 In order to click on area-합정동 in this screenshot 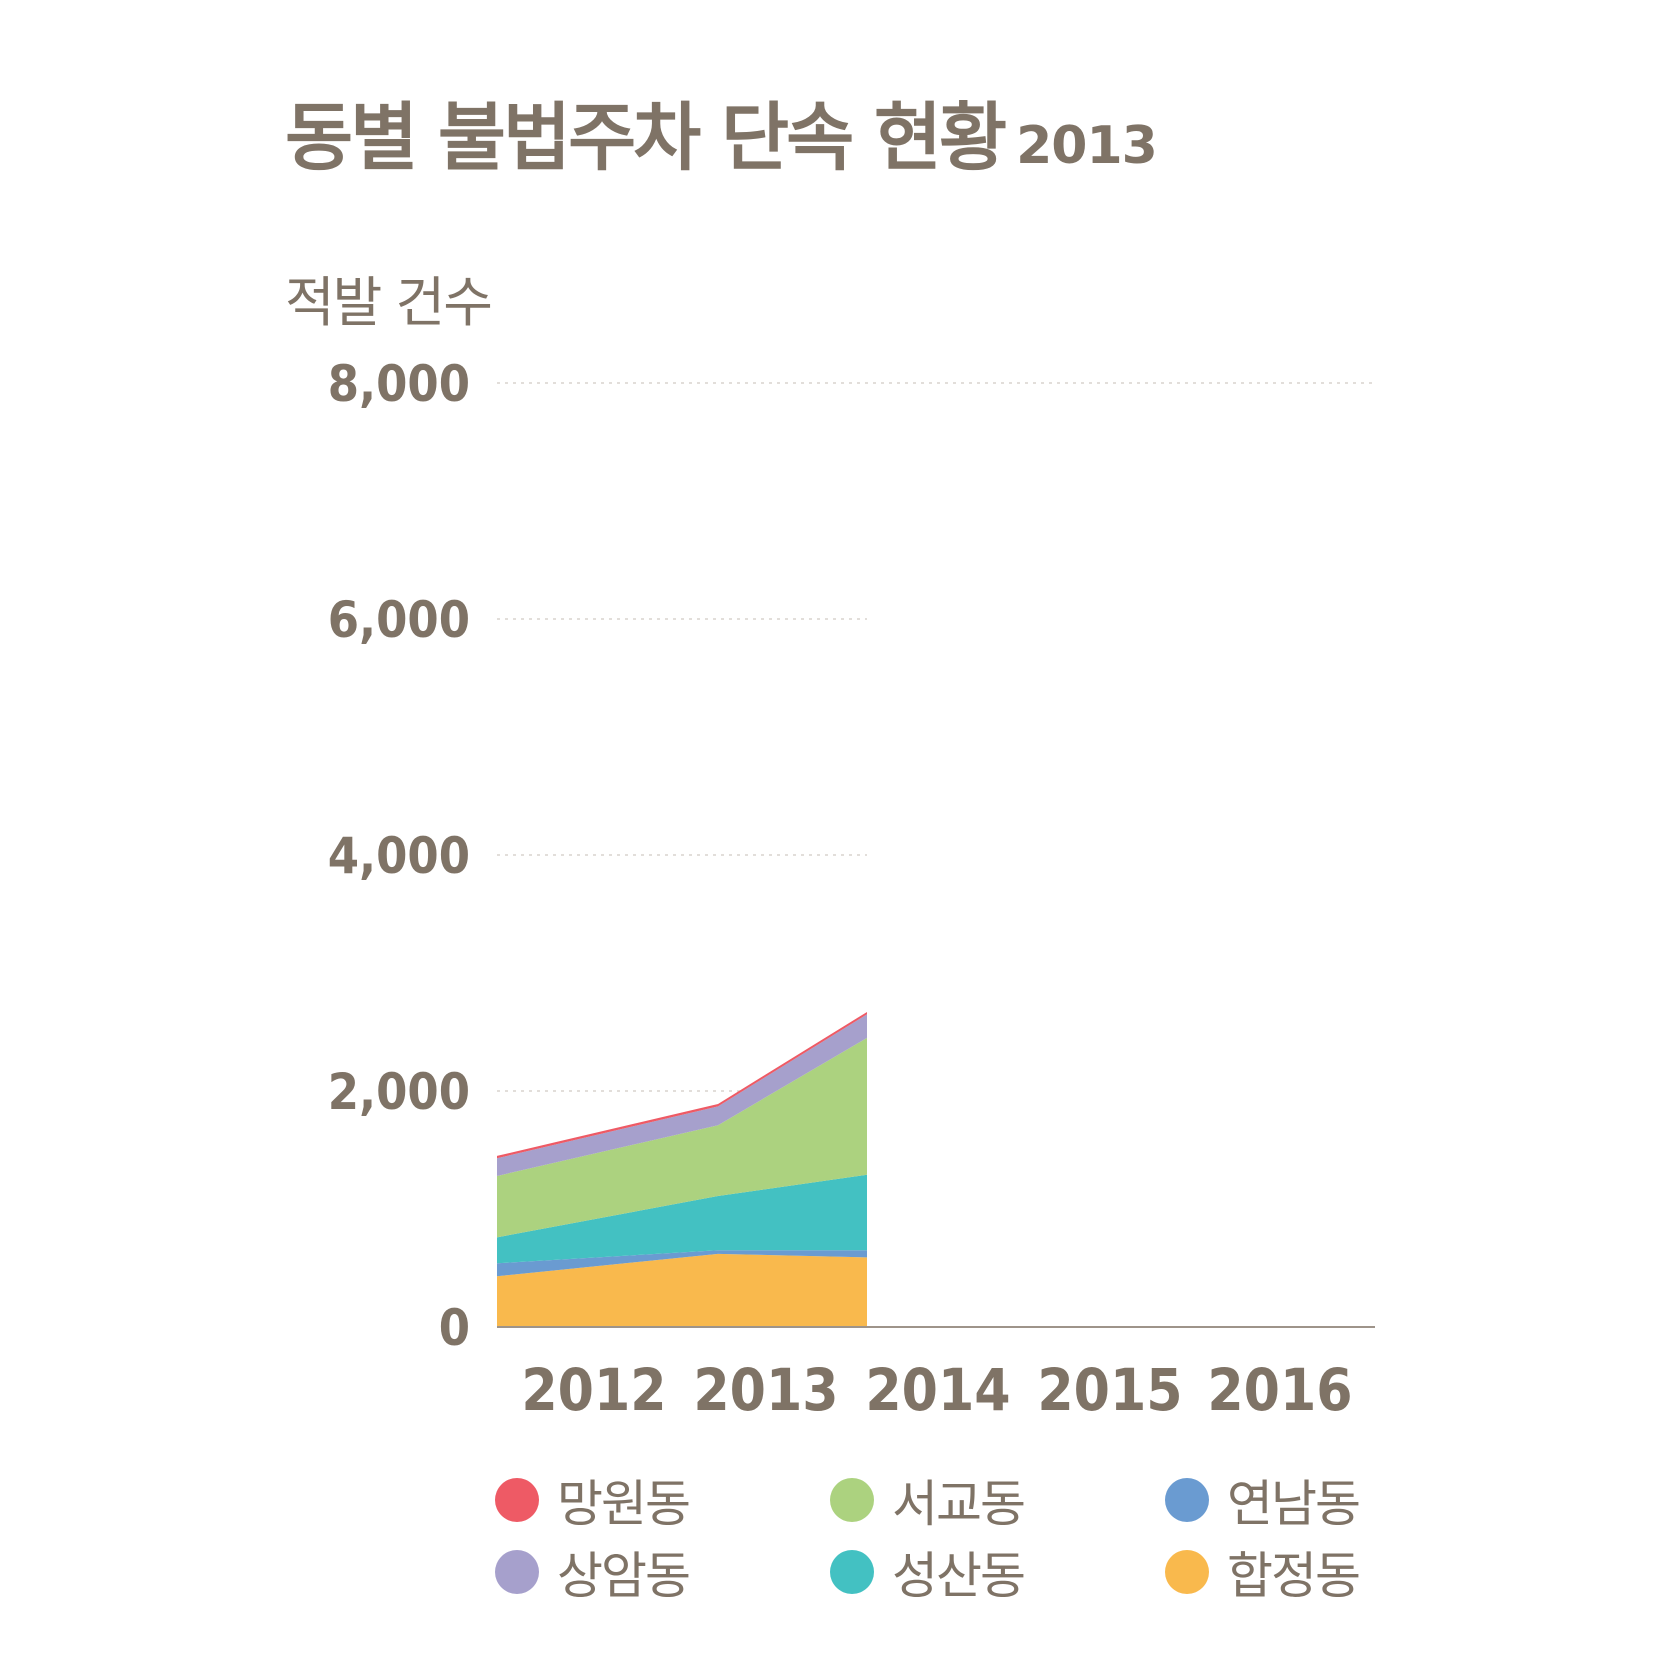, I will do `click(682, 1290)`.